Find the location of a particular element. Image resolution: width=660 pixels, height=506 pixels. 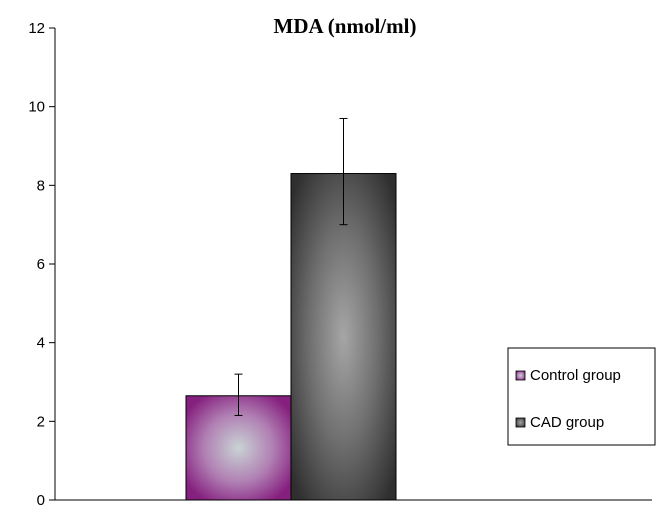

legend-box is located at coordinates (581, 396).